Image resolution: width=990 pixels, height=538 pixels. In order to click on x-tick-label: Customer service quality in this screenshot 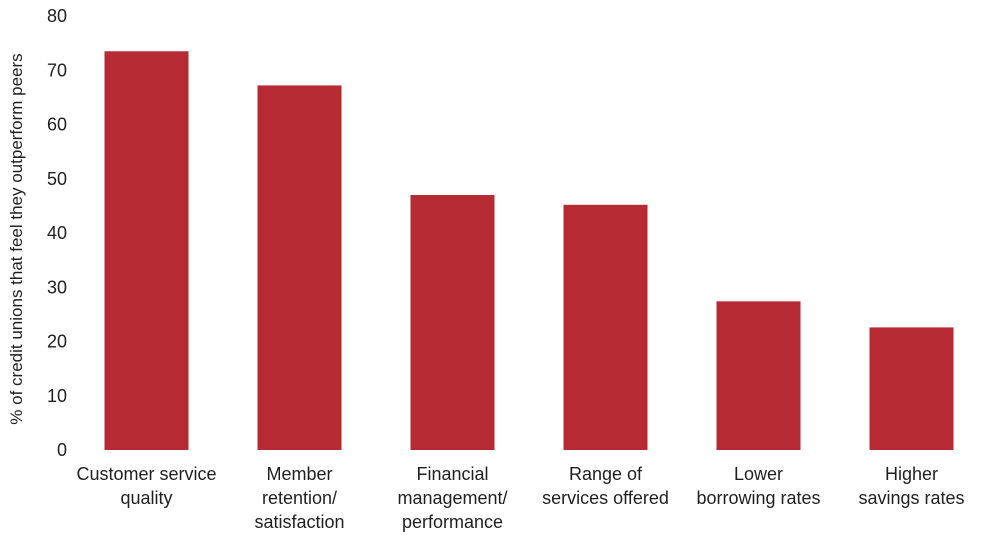, I will do `click(146, 486)`.